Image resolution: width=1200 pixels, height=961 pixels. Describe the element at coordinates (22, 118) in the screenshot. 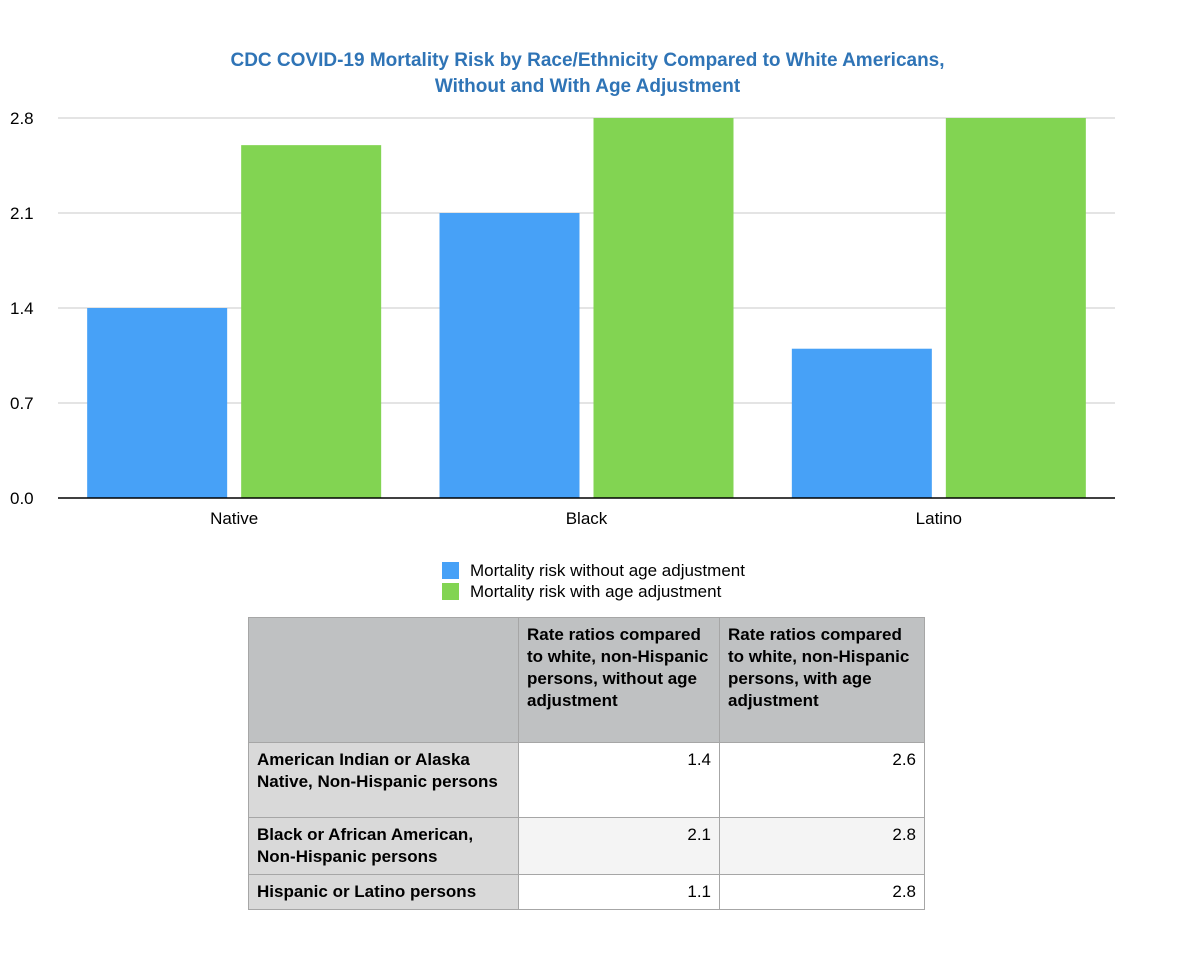

I see `y-tick-label: 2.8` at that location.